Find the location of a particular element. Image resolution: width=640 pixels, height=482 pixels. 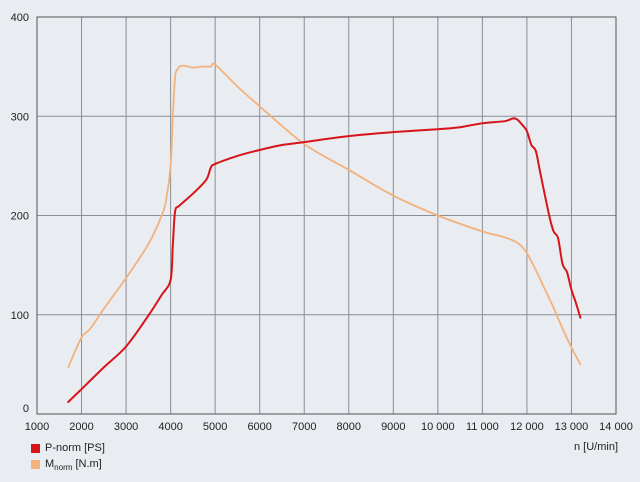

x-tick-label: 7000 is located at coordinates (304, 427).